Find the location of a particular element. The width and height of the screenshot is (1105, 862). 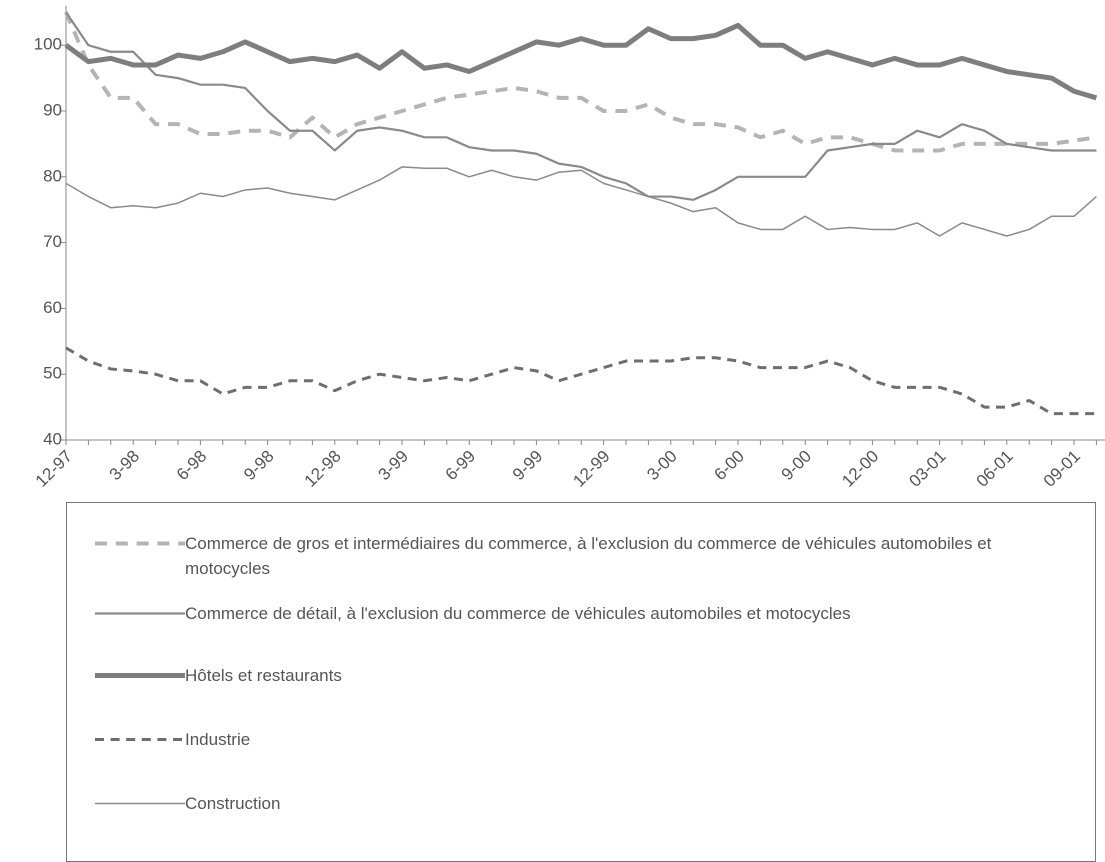

legend-item: Industrie is located at coordinates (580, 739).